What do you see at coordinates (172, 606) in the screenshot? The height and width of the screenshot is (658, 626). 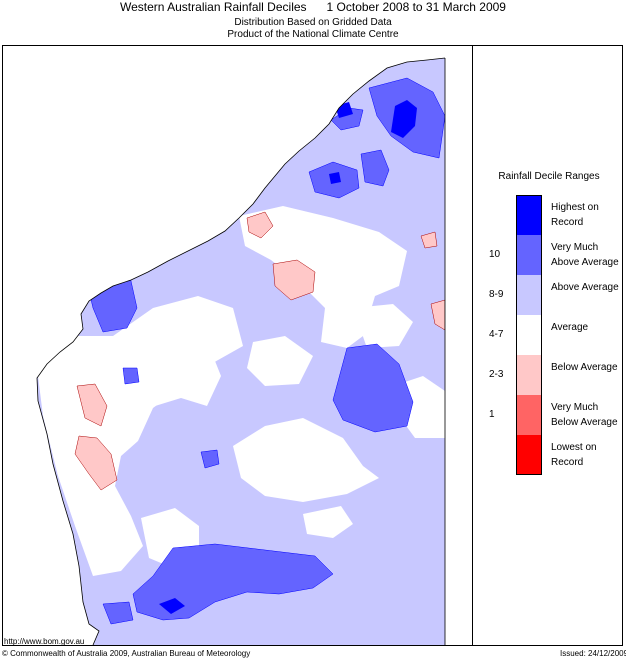 I see `highest-on-record-south` at bounding box center [172, 606].